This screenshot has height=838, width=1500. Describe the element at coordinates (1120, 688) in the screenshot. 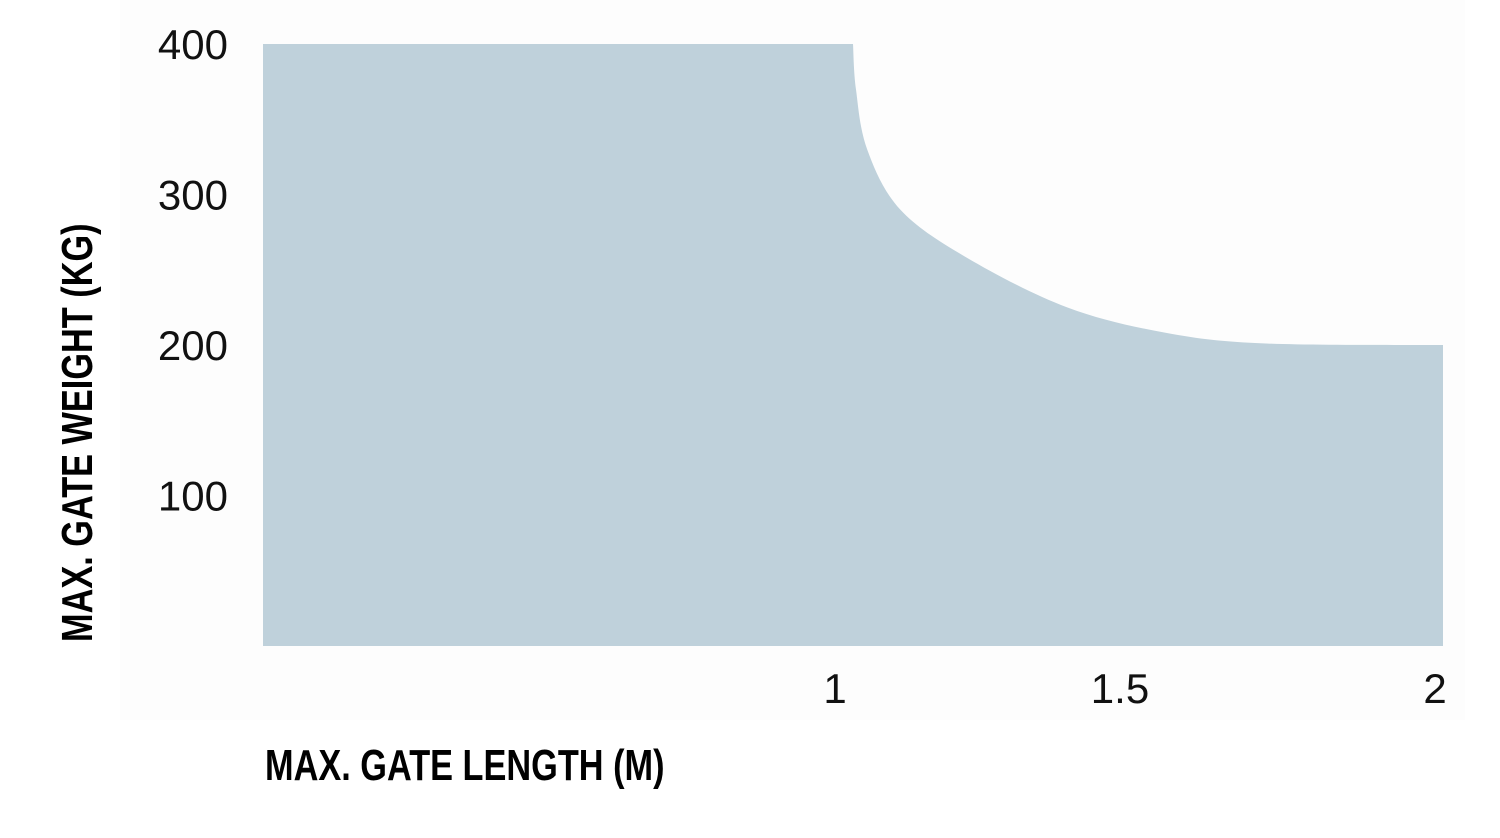

I see `x-tick-label: 1.5` at that location.